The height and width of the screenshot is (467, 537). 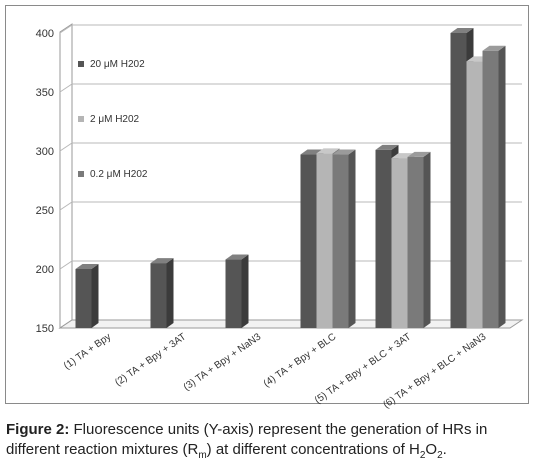 I want to click on legend: 20 μM H202 2 μM H202 0.2 μM H202, so click(x=113, y=119).